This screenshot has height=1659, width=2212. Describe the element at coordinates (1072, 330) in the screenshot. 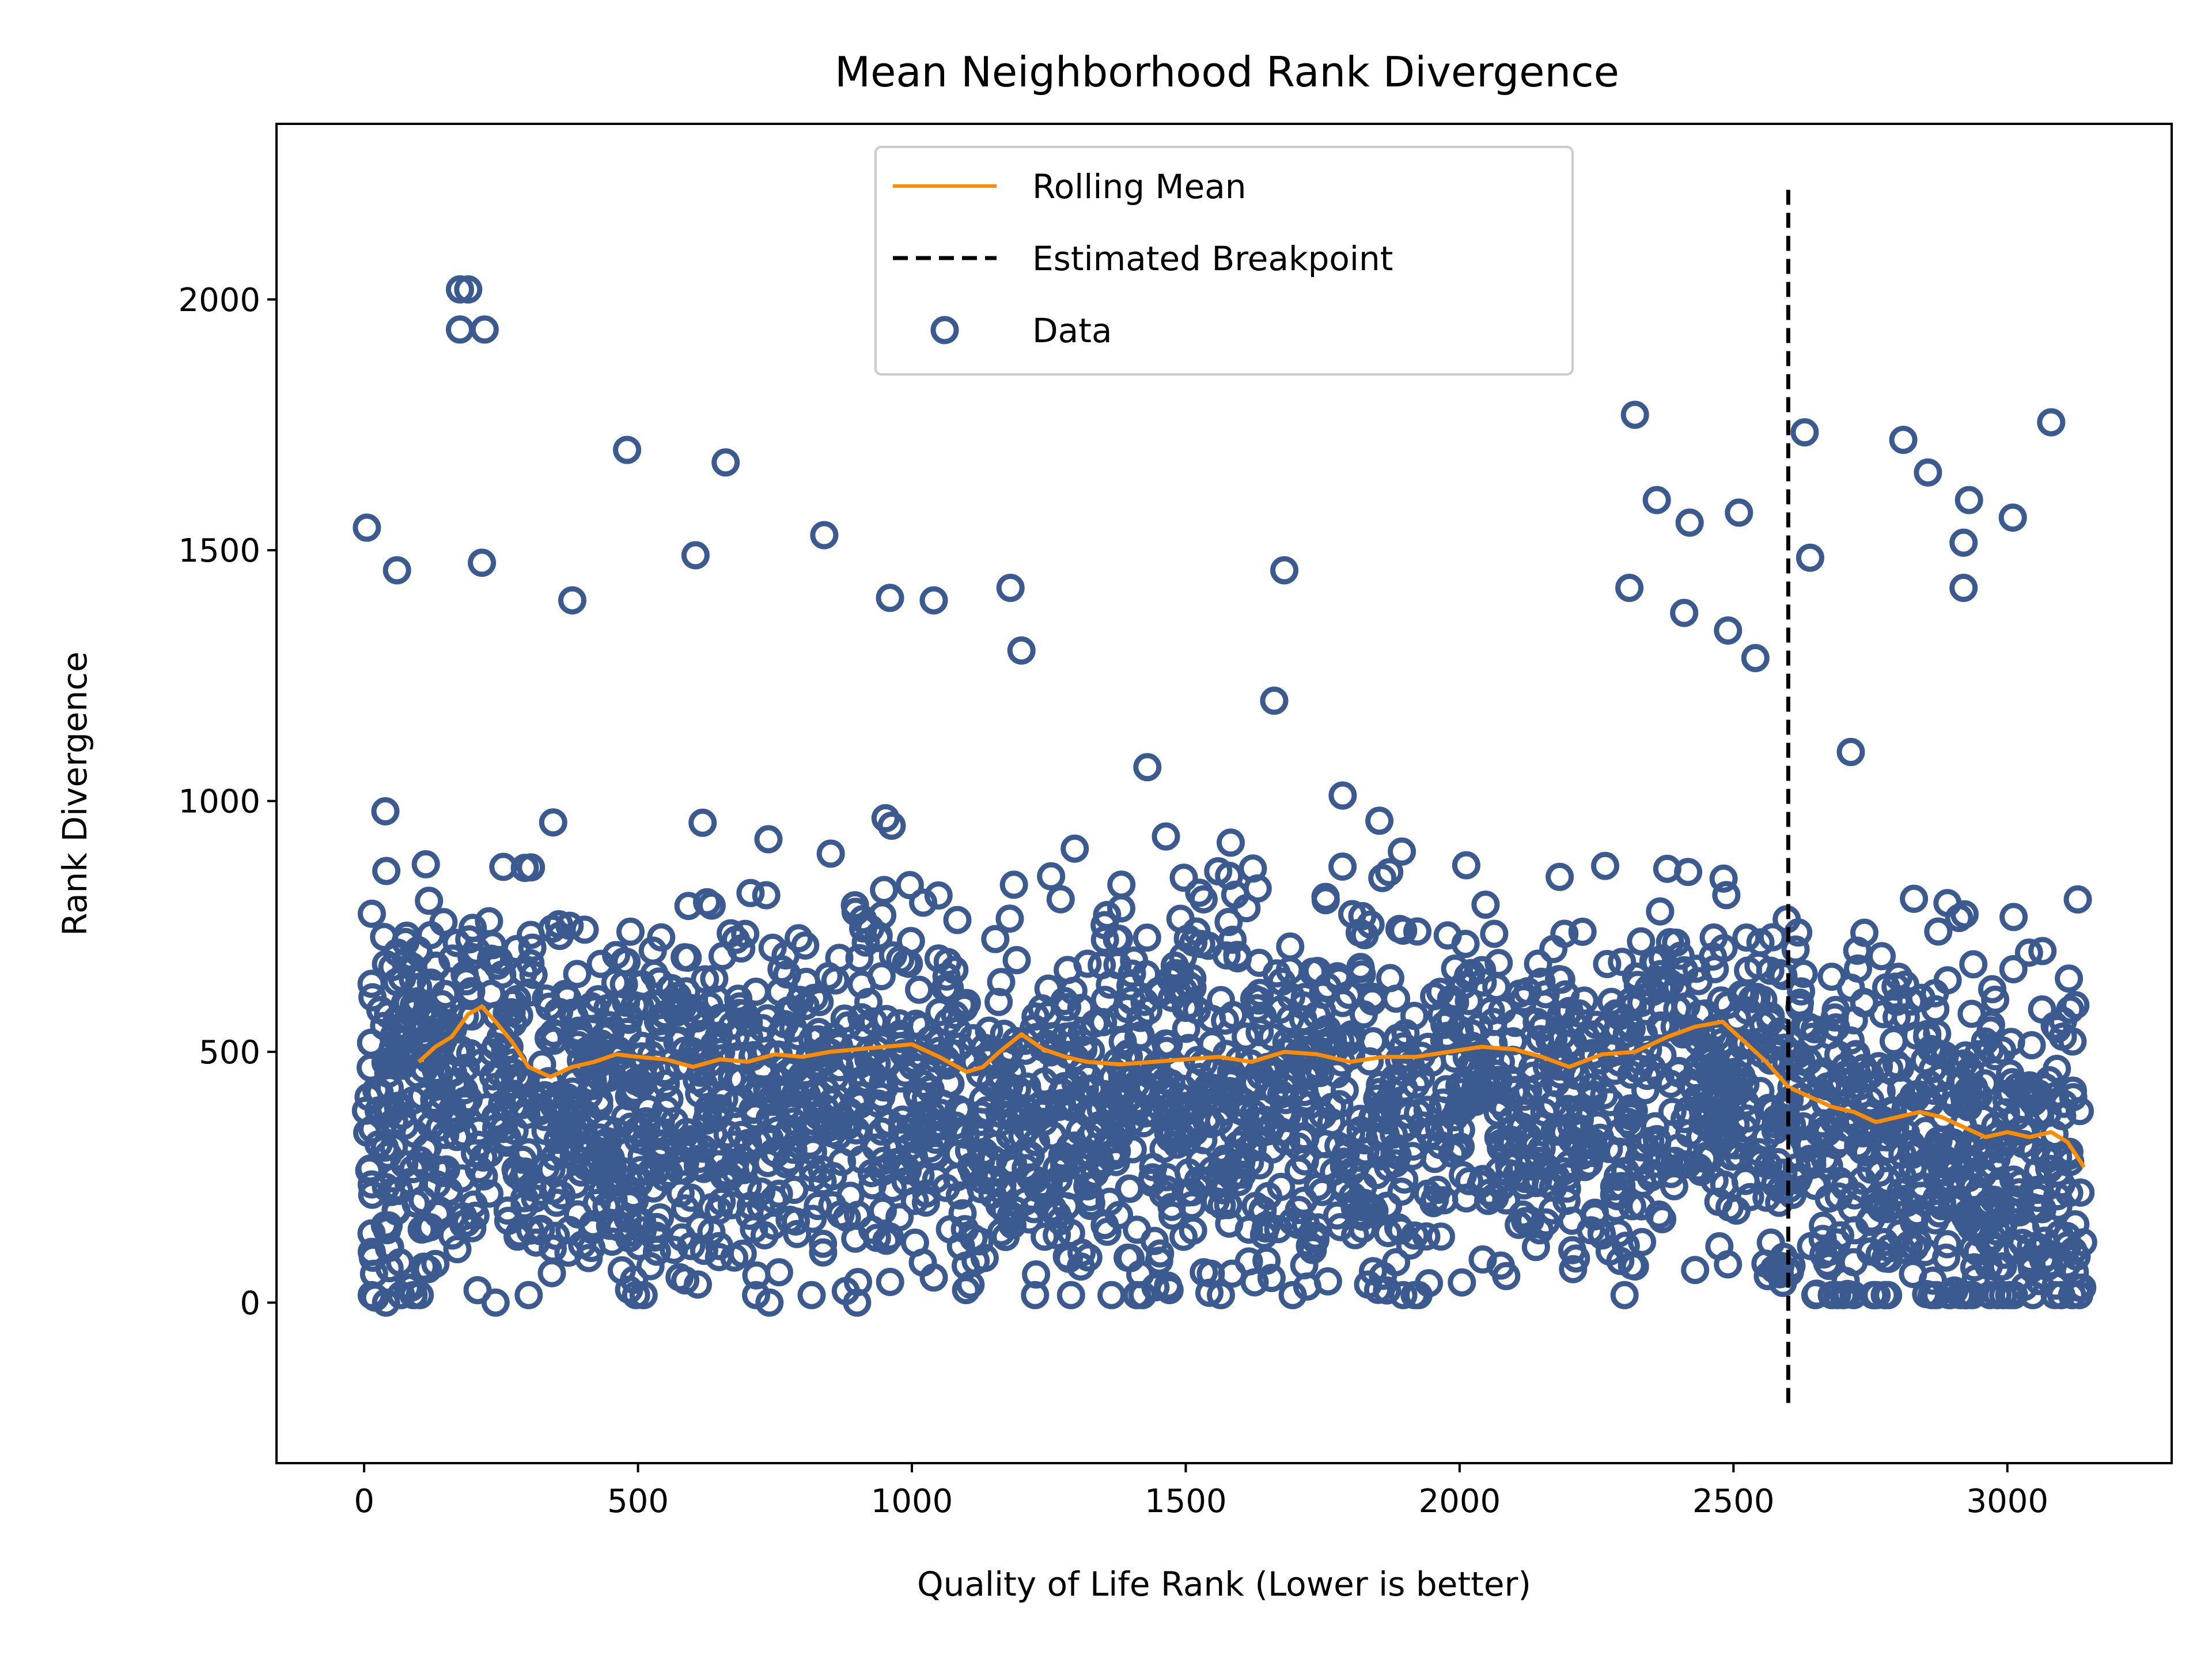

I see `legend-data-label: Data` at that location.